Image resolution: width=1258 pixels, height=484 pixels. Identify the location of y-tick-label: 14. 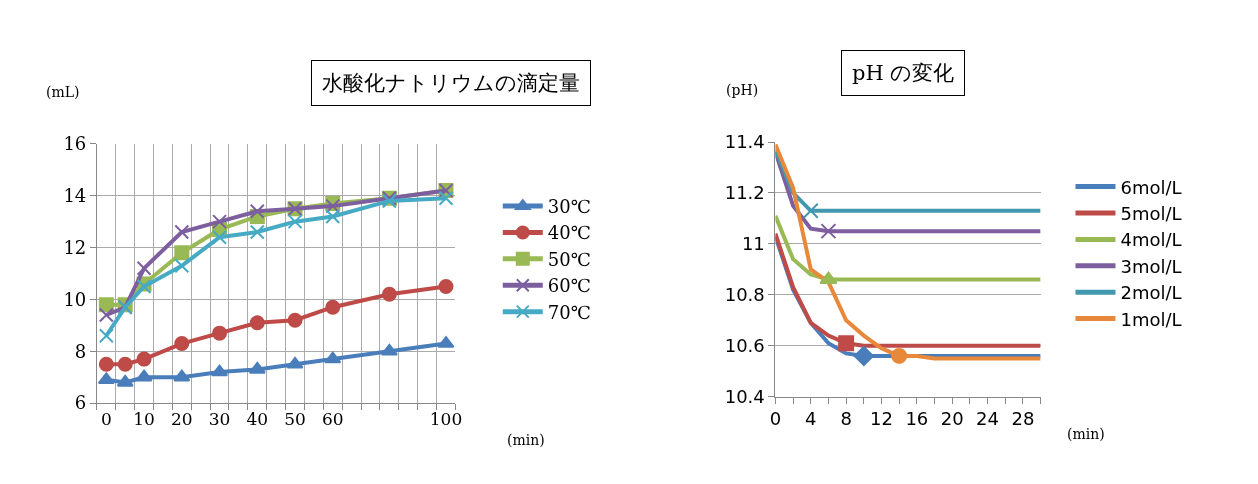
(75, 196).